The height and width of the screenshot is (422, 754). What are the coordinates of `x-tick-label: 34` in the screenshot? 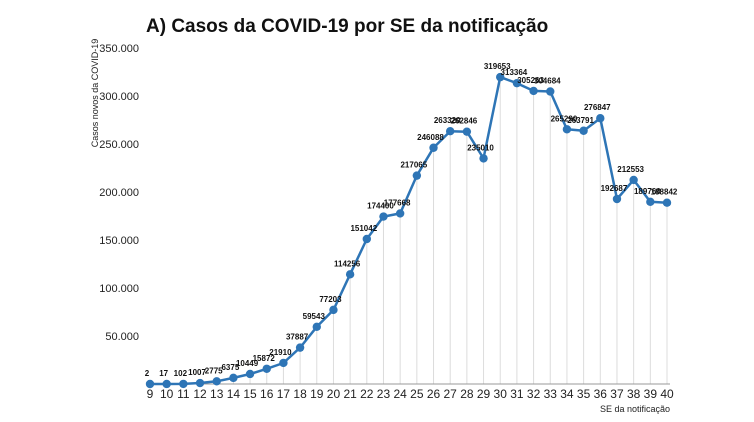 It's located at (567, 394).